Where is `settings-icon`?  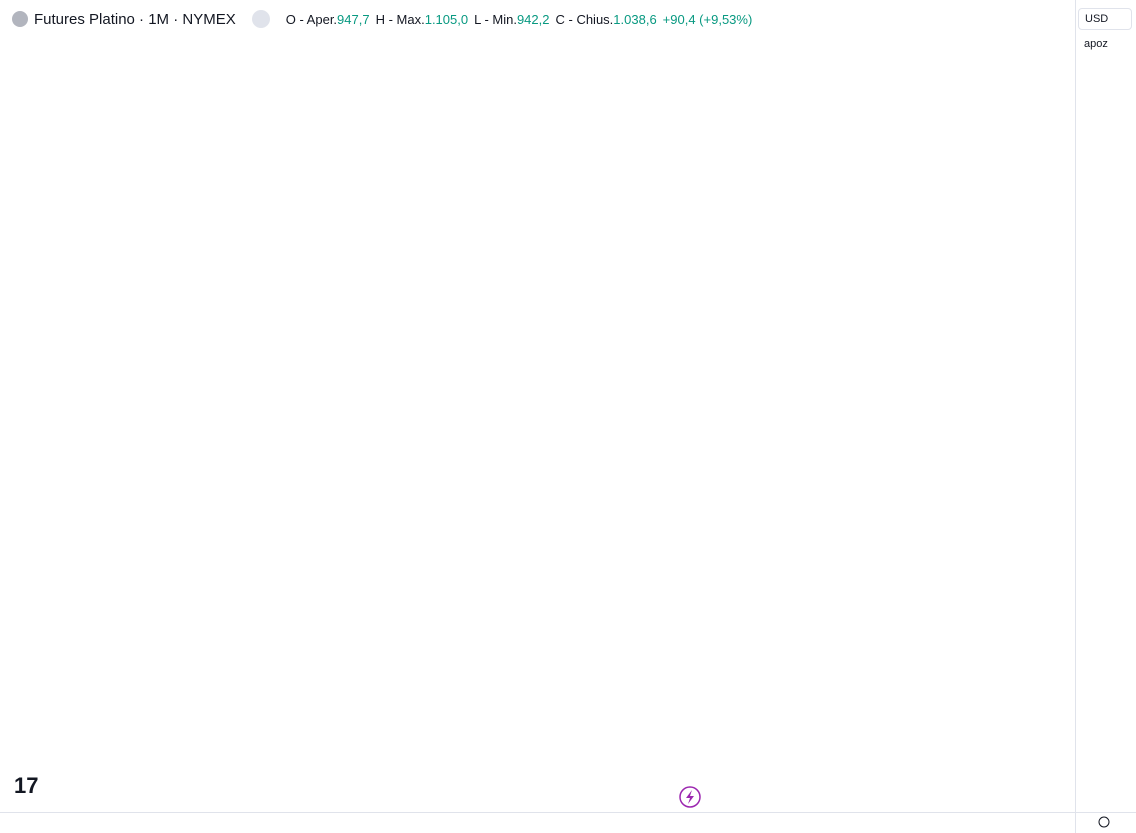
settings-icon is located at coordinates (1104, 822).